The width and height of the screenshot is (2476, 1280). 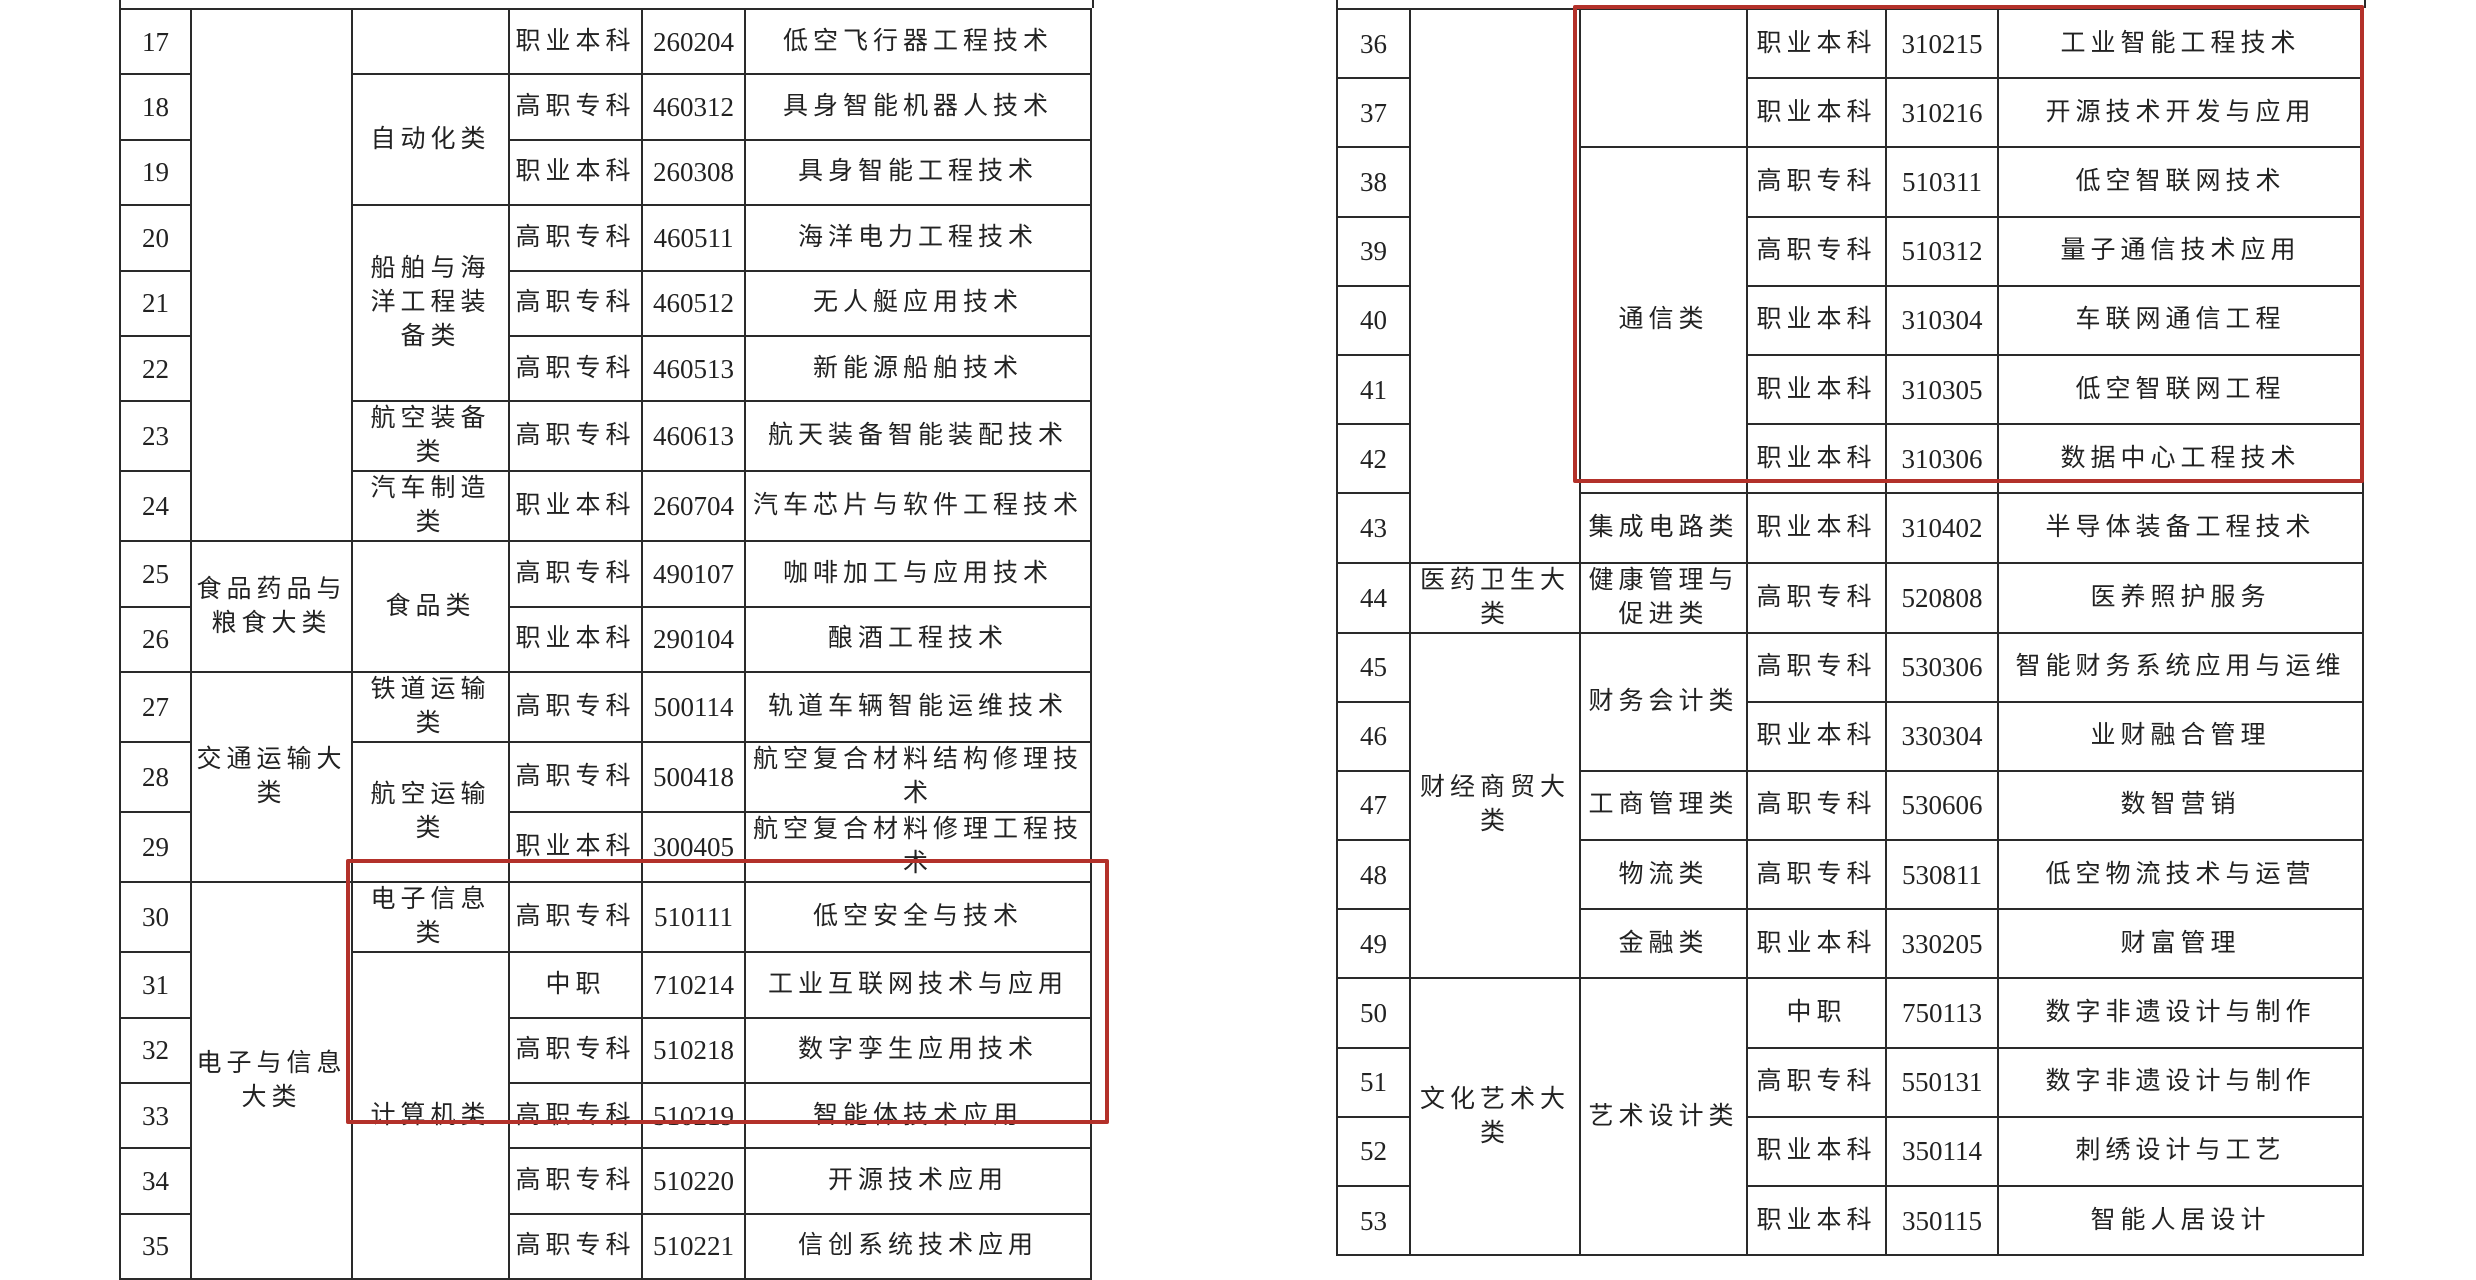 What do you see at coordinates (2180, 597) in the screenshot?
I see `program-name: 医养照护服务` at bounding box center [2180, 597].